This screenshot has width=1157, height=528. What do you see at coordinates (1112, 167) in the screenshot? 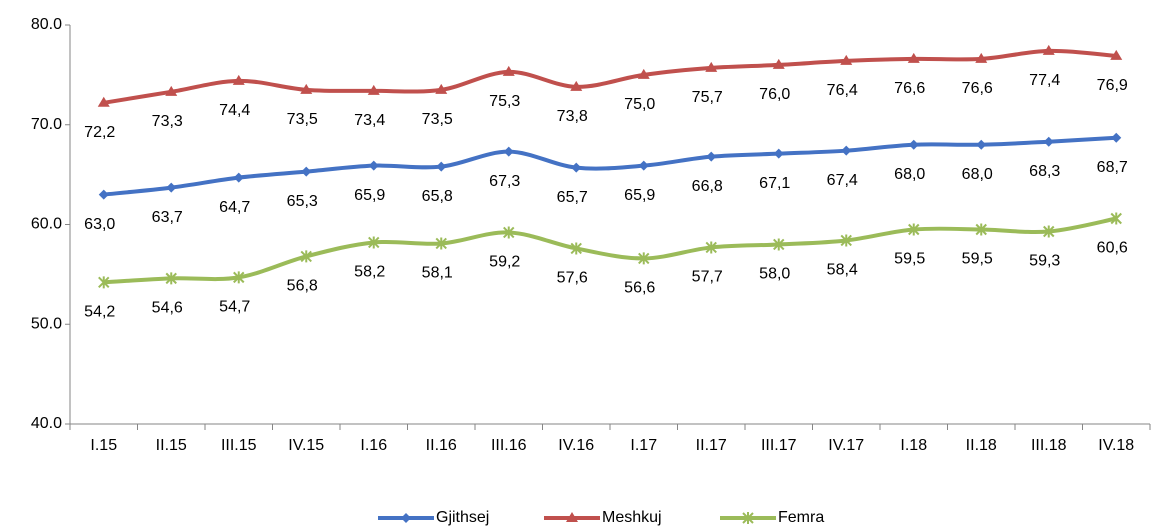
I see `data-label: 68,7` at bounding box center [1112, 167].